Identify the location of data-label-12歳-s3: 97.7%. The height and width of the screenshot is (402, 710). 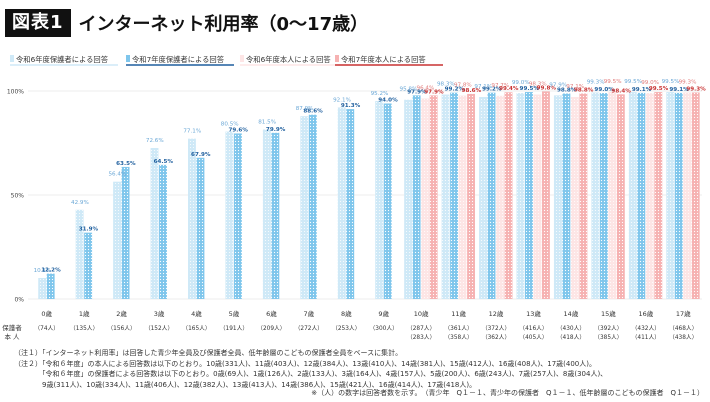
(500, 86).